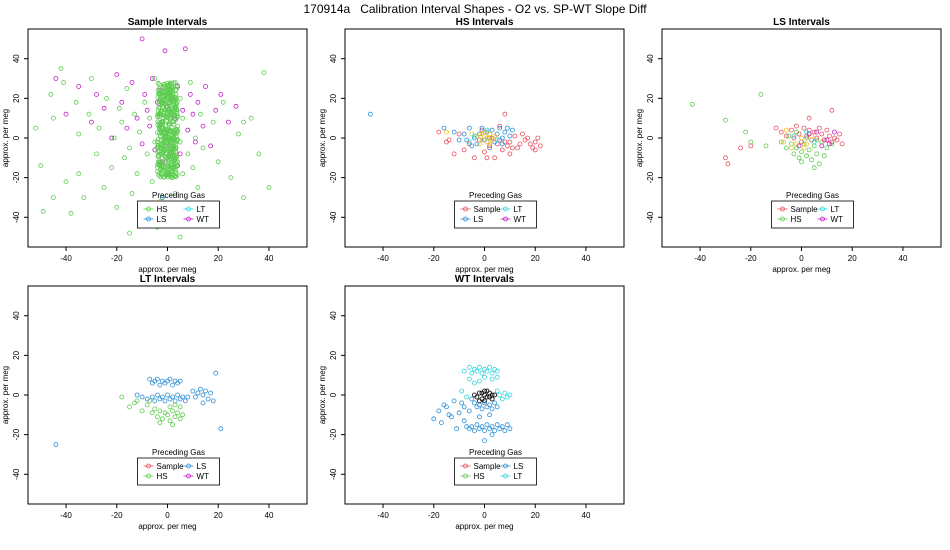  What do you see at coordinates (171, 466) in the screenshot?
I see `legend-entry-label: Sample` at bounding box center [171, 466].